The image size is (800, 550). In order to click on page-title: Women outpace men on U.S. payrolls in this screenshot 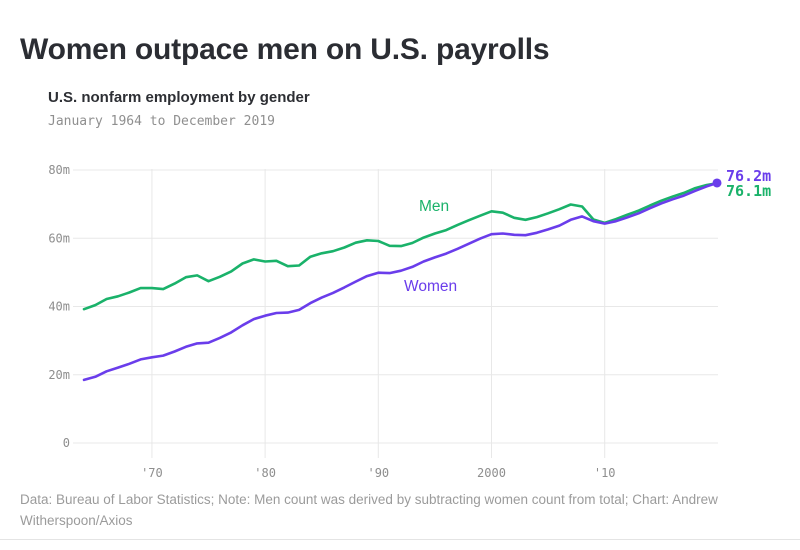, I will do `click(285, 50)`.